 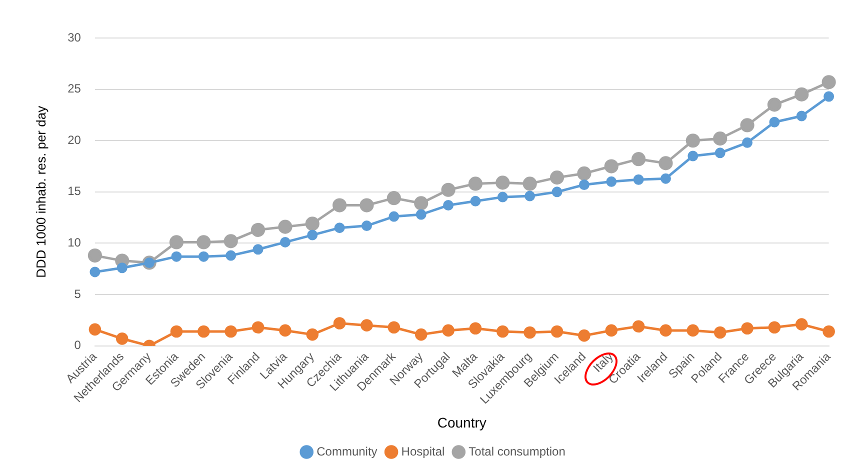 What do you see at coordinates (40, 191) in the screenshot?
I see `y-axis-title: DDD 1000 inhab. res. per day` at bounding box center [40, 191].